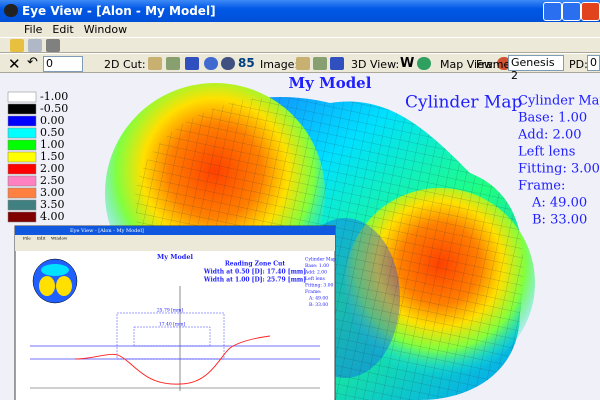  I want to click on menu-item: Window, so click(105, 29).